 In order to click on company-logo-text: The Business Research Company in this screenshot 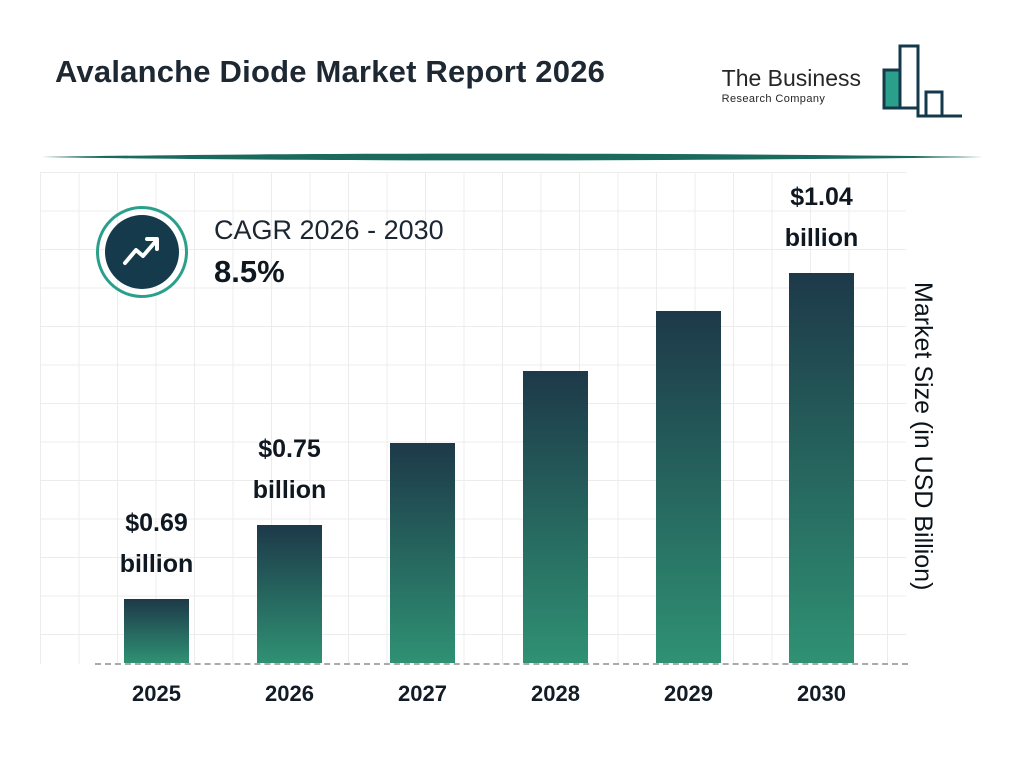, I will do `click(791, 85)`.